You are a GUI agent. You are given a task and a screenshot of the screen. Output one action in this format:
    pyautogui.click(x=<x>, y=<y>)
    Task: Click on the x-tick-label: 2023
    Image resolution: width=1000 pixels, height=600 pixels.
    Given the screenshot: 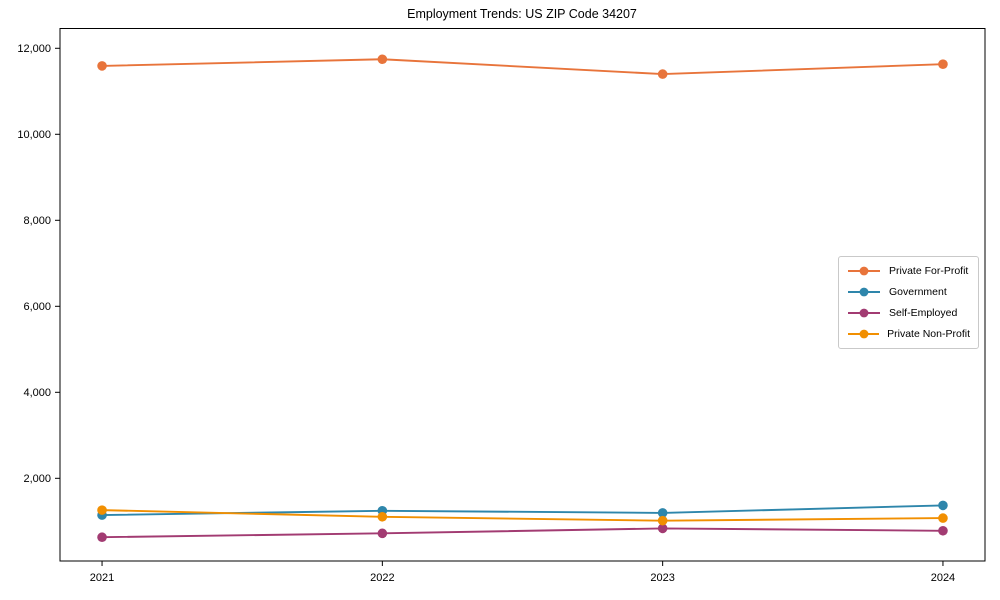 What is the action you would take?
    pyautogui.click(x=662, y=578)
    